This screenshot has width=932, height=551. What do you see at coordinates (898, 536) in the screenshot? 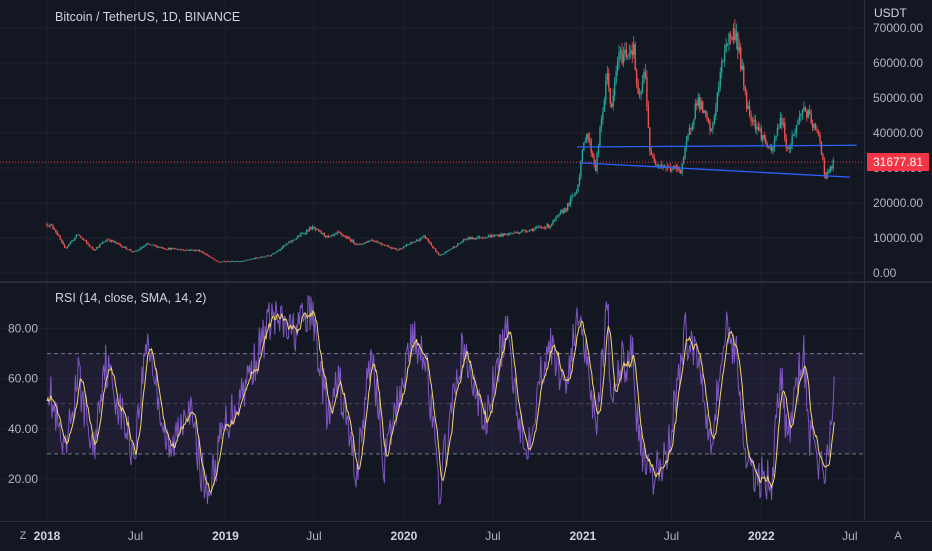
I see `auto-scale-button: A` at bounding box center [898, 536].